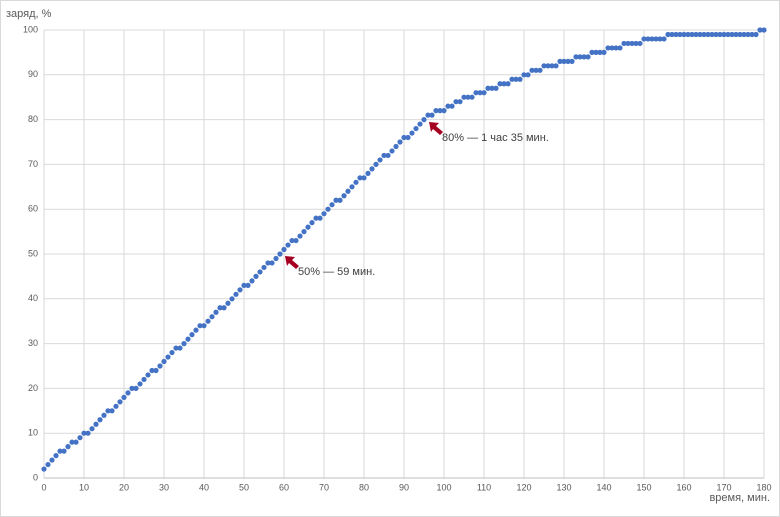 This screenshot has height=517, width=780. I want to click on y-tick-label: 60, so click(33, 209).